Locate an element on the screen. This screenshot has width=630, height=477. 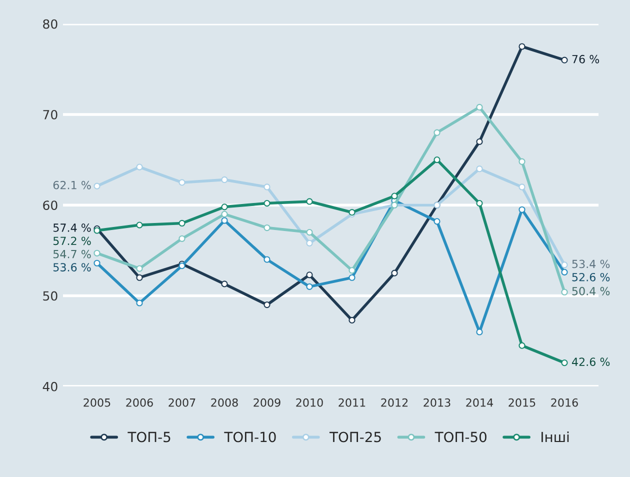
data-label: 57.2 % is located at coordinates (72, 241).